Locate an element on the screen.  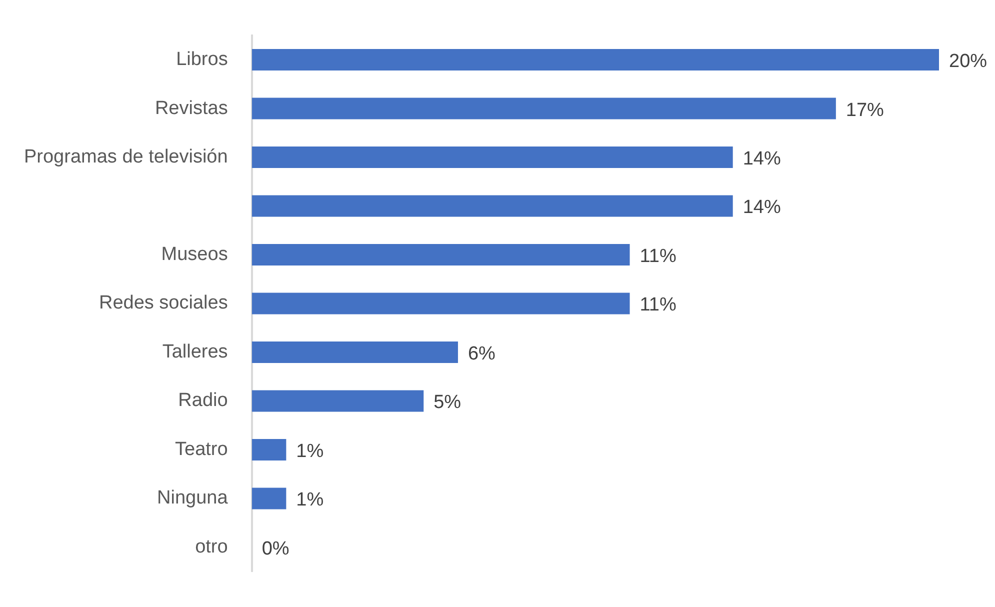
data-label: 20% is located at coordinates (968, 61).